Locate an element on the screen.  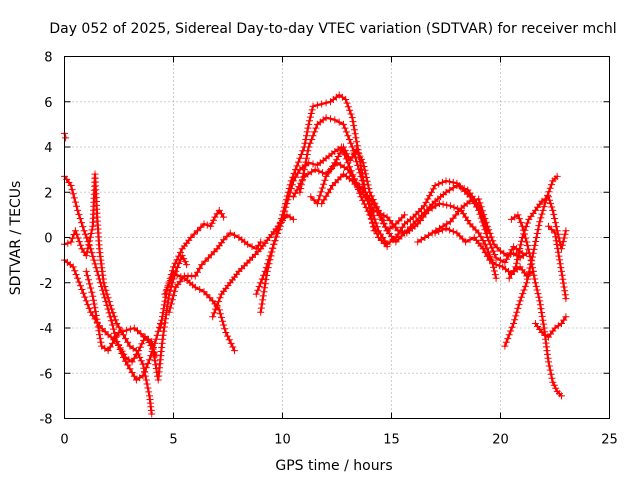
y-tick-label: 4 is located at coordinates (48, 148).